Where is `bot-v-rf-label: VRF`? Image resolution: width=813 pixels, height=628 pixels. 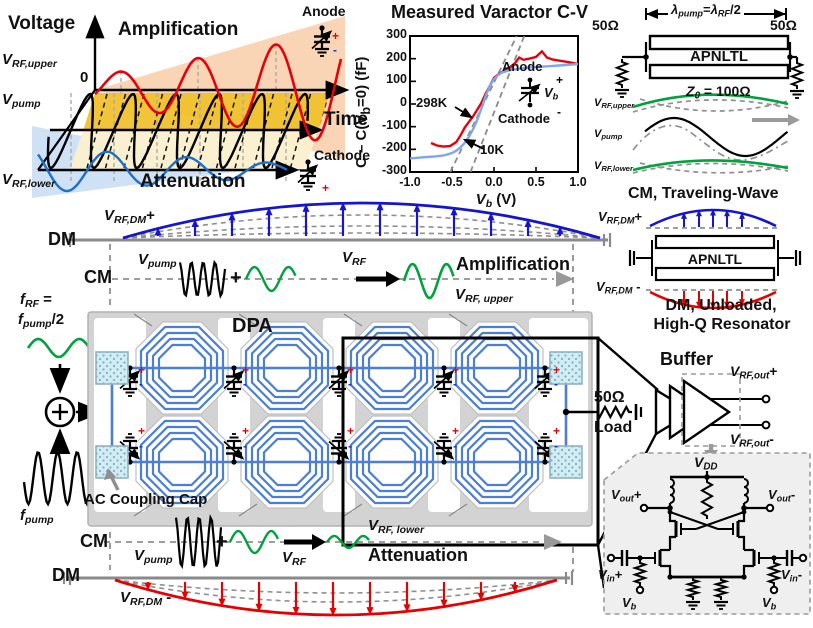
bot-v-rf-label: VRF is located at coordinates (294, 558).